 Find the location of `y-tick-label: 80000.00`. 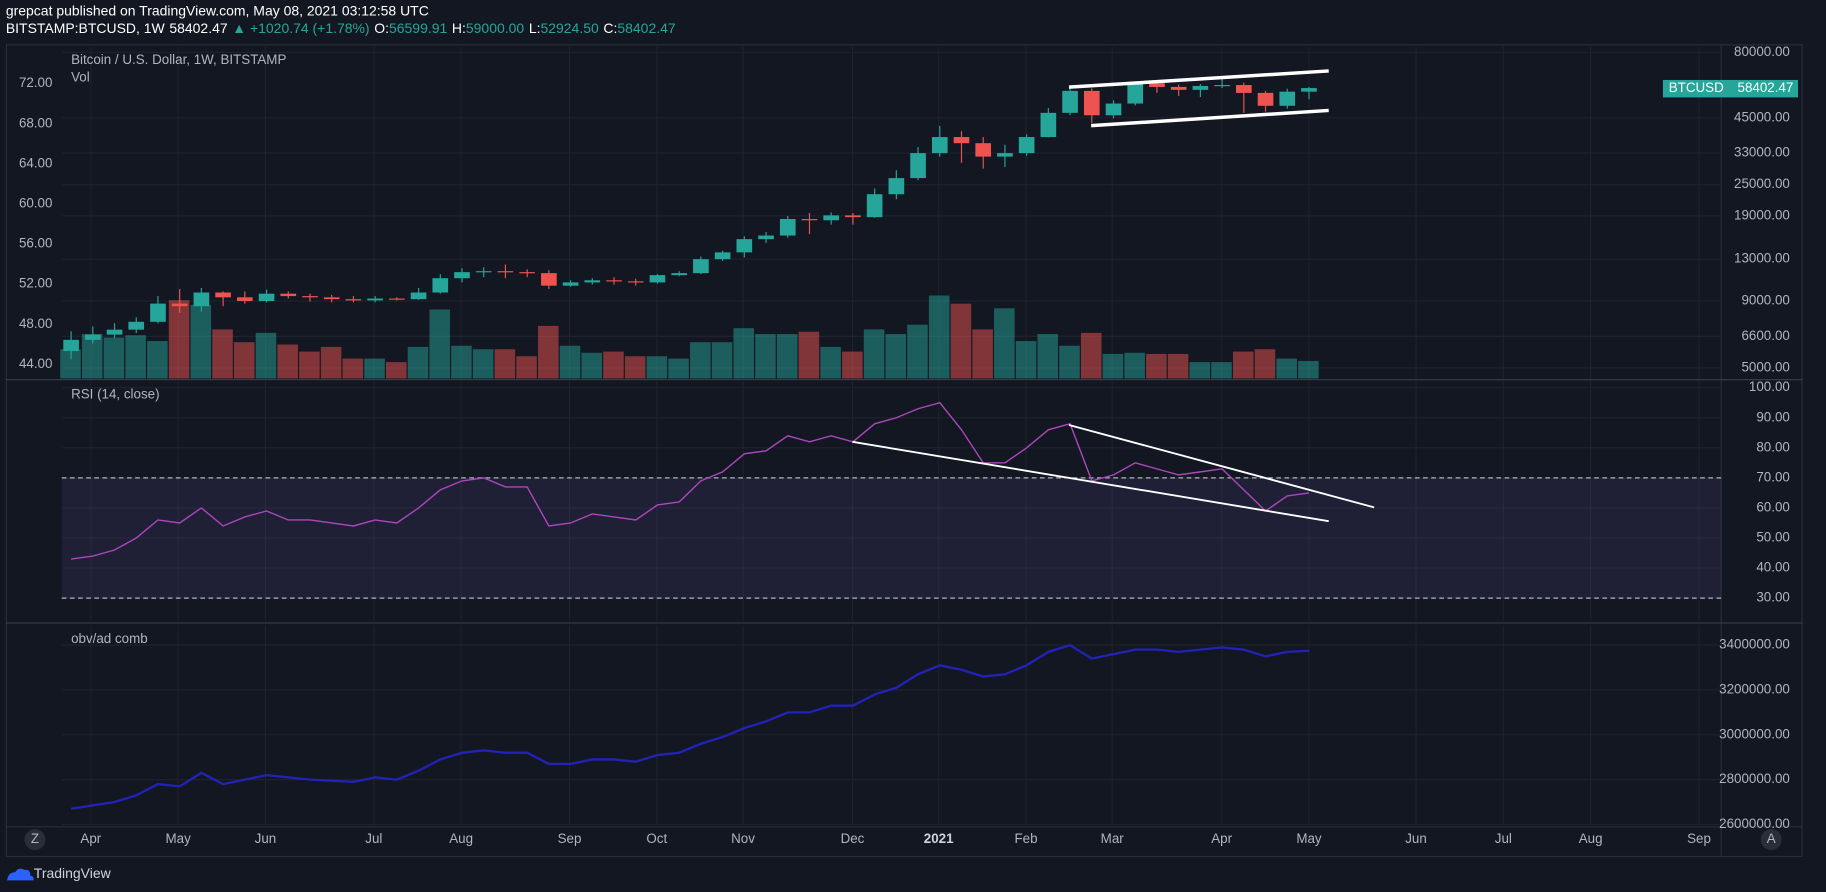

y-tick-label: 80000.00 is located at coordinates (1762, 51).